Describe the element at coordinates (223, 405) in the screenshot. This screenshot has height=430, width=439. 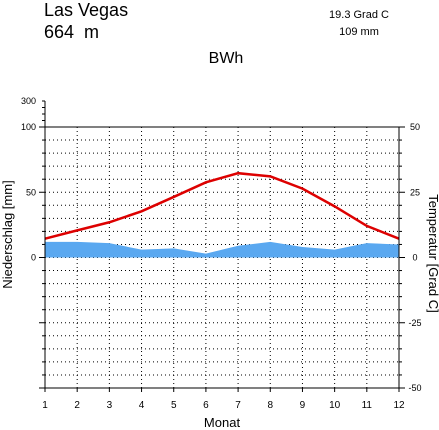
I see `x-tick-labels: 1 2 3 4 5 6 7 8 9 10 11 12` at that location.